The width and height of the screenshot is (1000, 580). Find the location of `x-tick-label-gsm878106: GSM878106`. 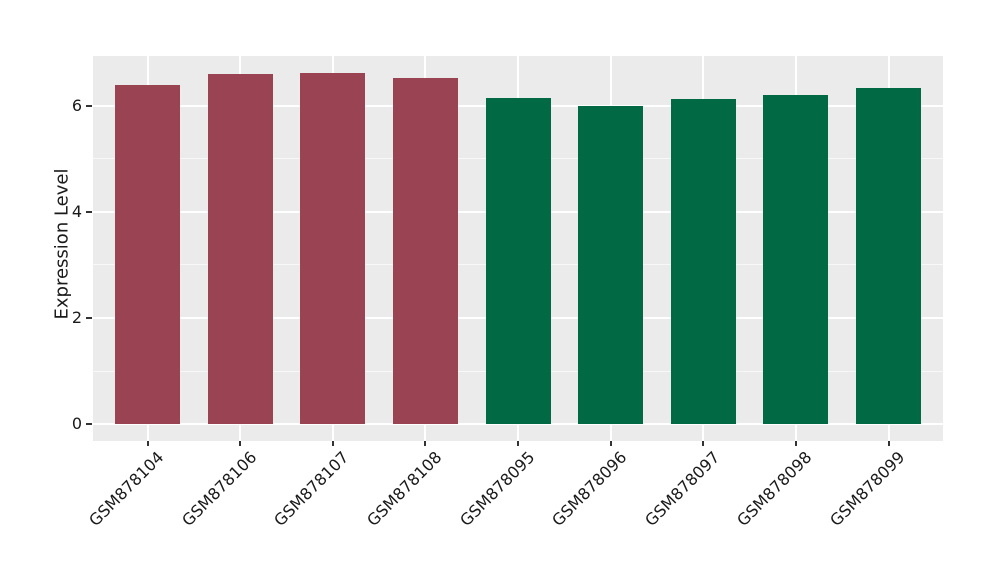

x-tick-label-gsm878106: GSM878106 is located at coordinates (219, 488).